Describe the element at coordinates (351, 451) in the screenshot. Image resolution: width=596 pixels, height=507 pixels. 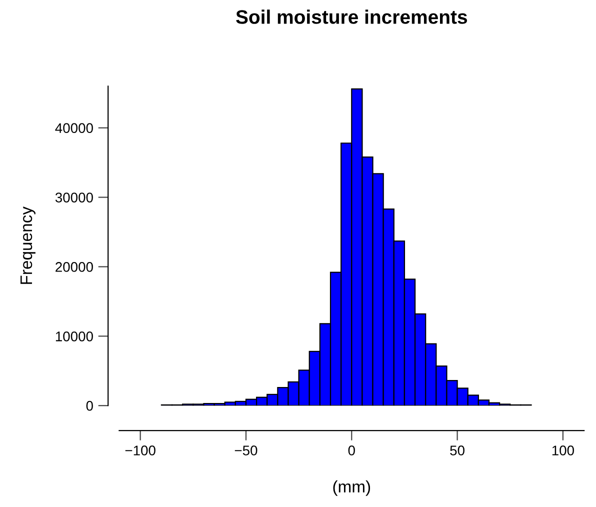
I see `x-tick-label: 0` at that location.